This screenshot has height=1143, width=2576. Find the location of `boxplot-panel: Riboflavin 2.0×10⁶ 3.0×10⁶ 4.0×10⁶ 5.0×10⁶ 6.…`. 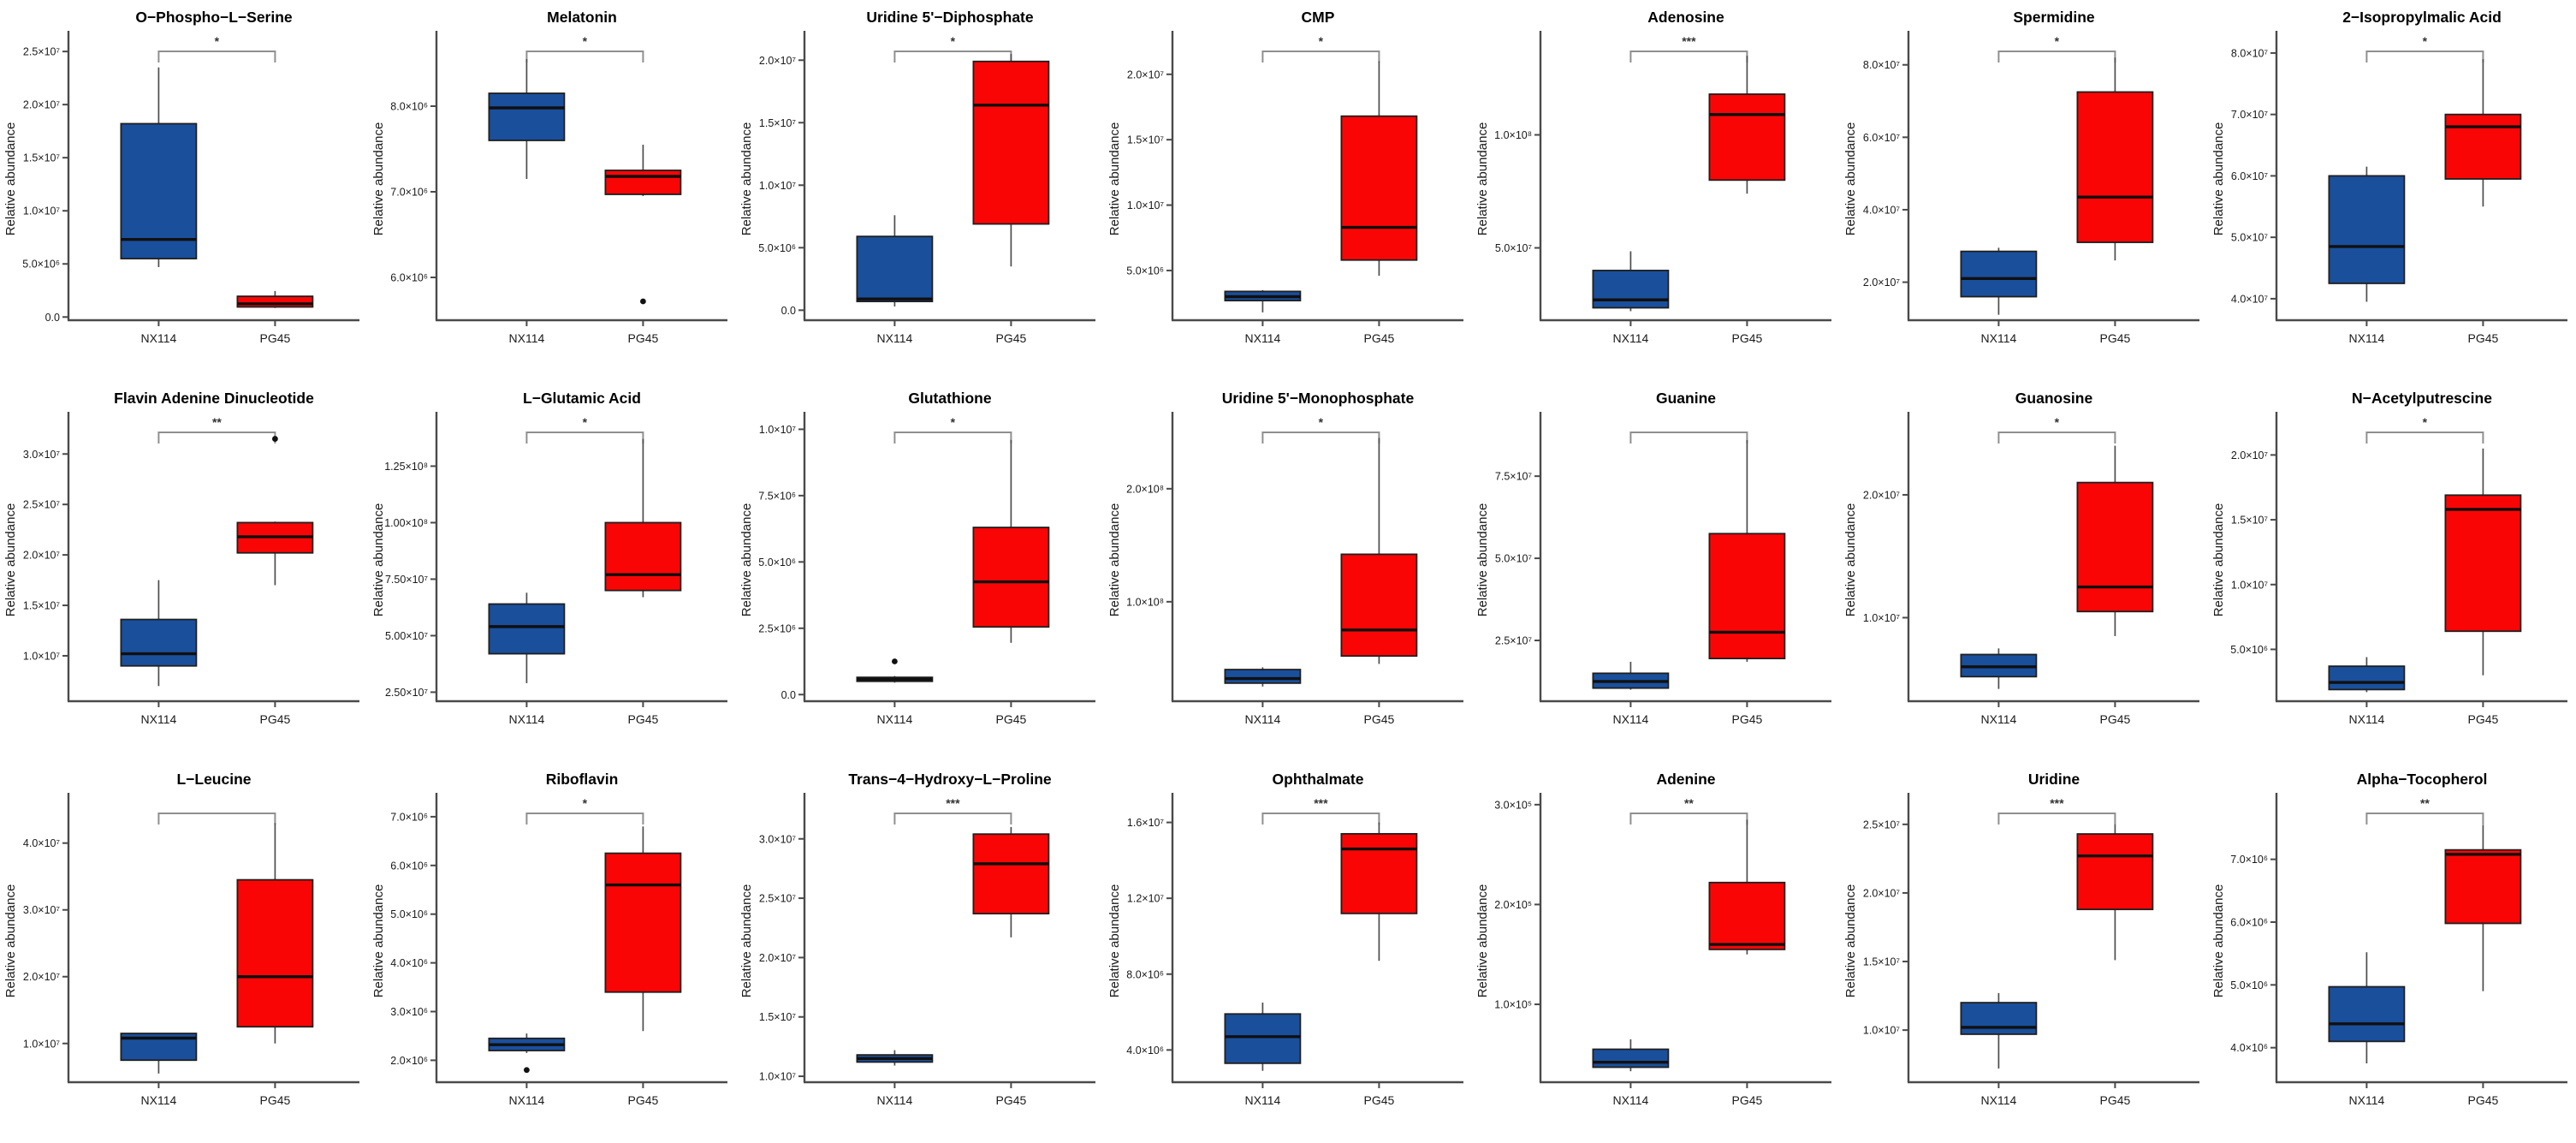

boxplot-panel: Riboflavin 2.0×10⁶ 3.0×10⁶ 4.0×10⁶ 5.0×10⁶ 6.… is located at coordinates (552, 952).